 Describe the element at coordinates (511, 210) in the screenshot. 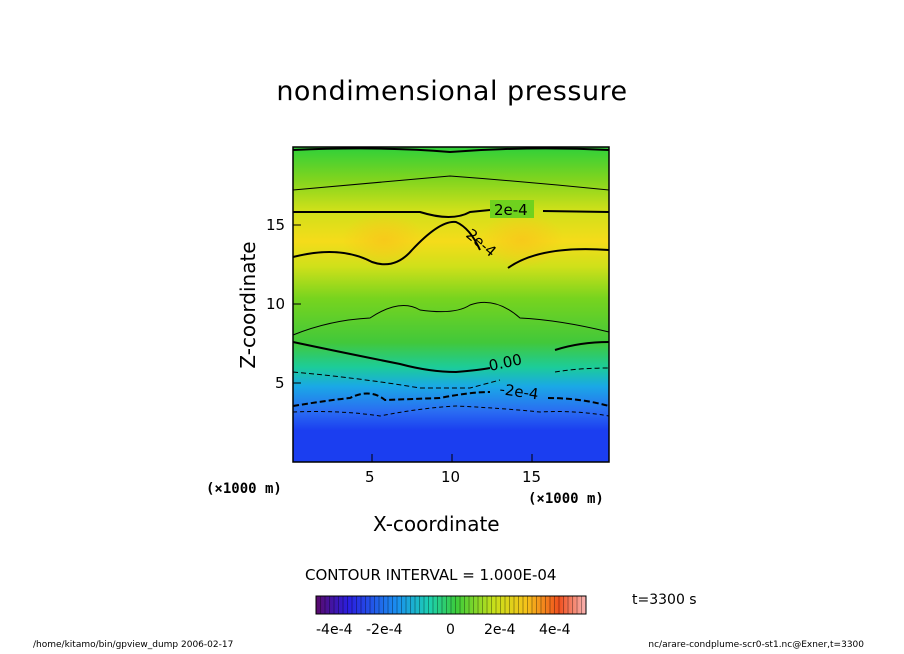

I see `contour-label-2e-4-a: 2e-4` at that location.